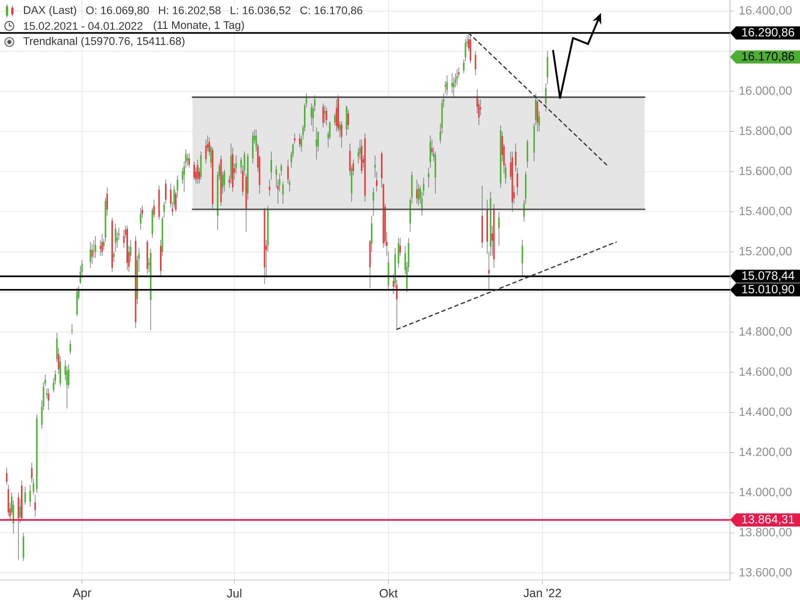 This screenshot has width=800, height=600. What do you see at coordinates (768, 57) in the screenshot?
I see `text: 16.170,86` at bounding box center [768, 57].